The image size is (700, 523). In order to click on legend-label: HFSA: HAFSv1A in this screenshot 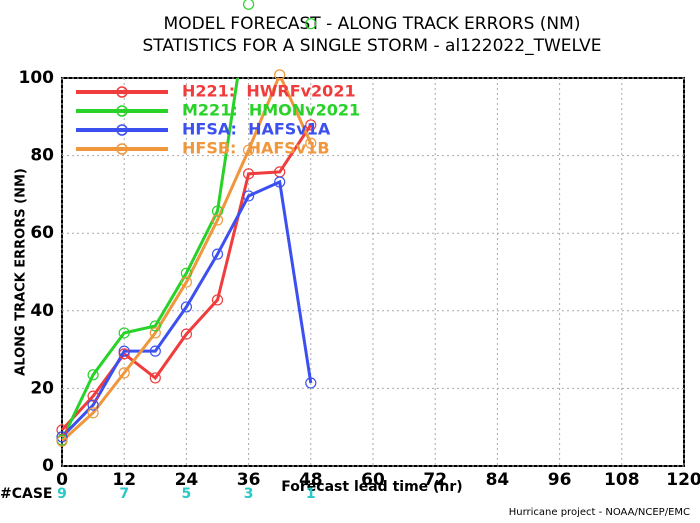, I will do `click(256, 129)`.